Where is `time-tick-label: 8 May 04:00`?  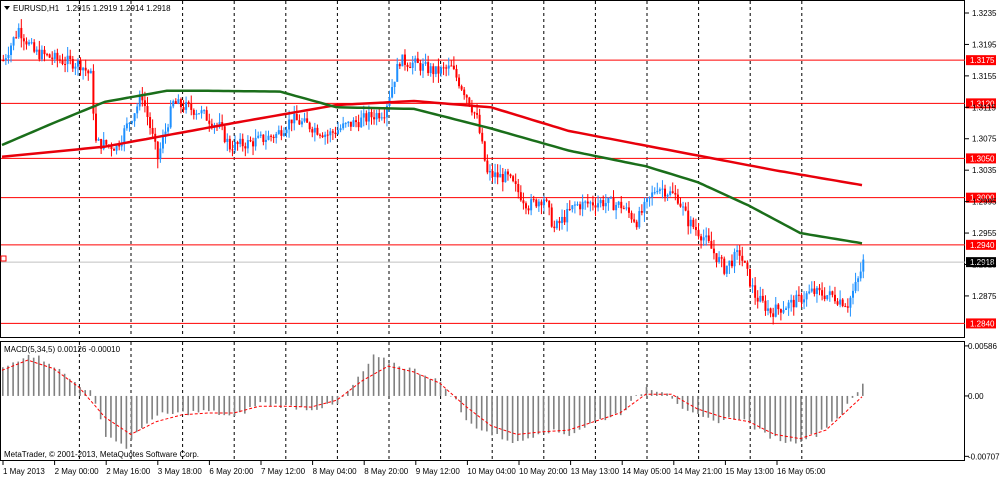
time-tick-label: 8 May 04:00 is located at coordinates (335, 471).